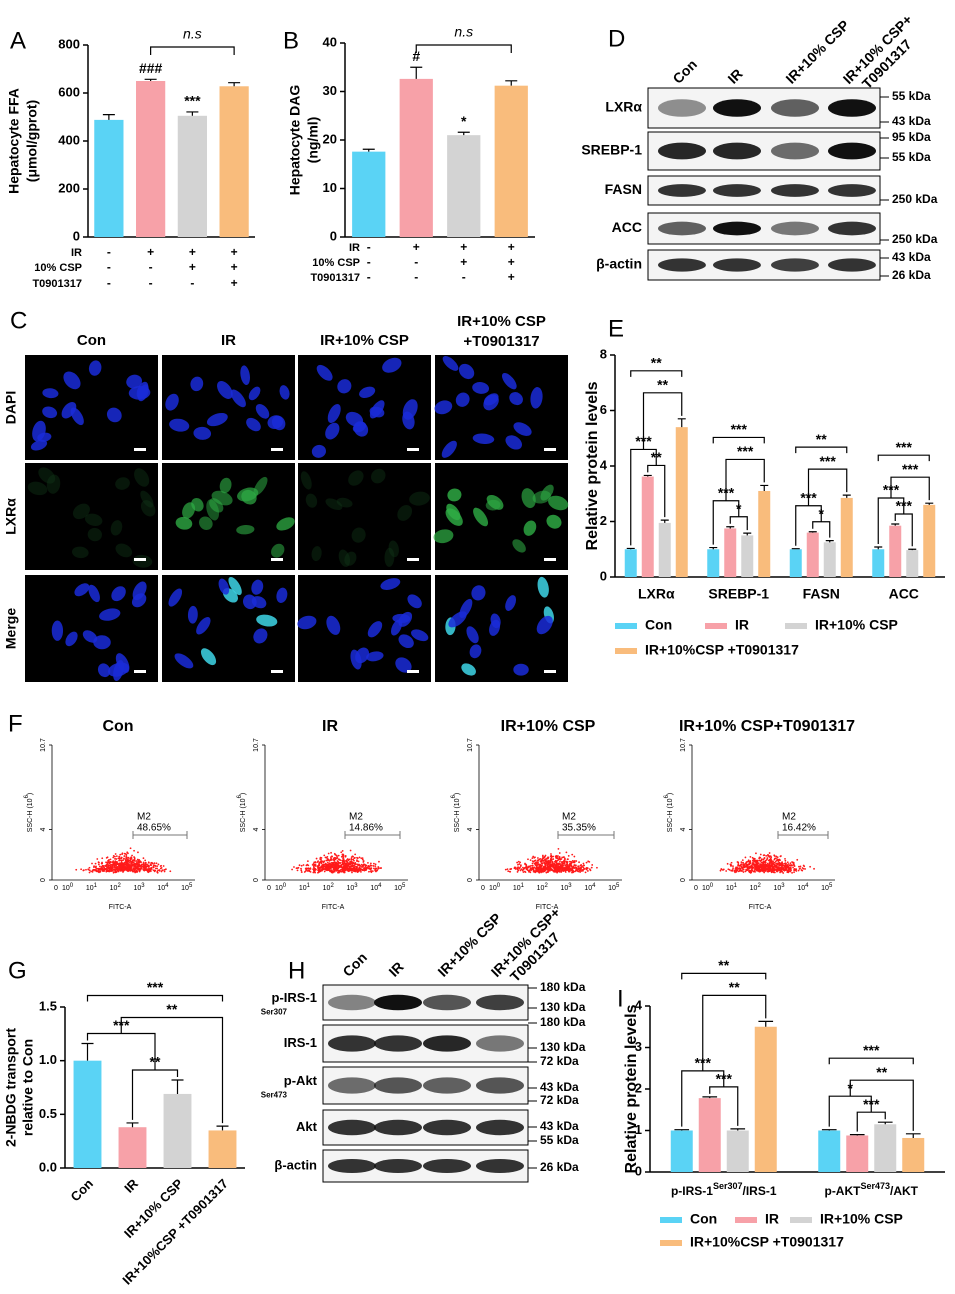  Describe the element at coordinates (708, 887) in the screenshot. I see `flow-x-tick-label: 100` at that location.